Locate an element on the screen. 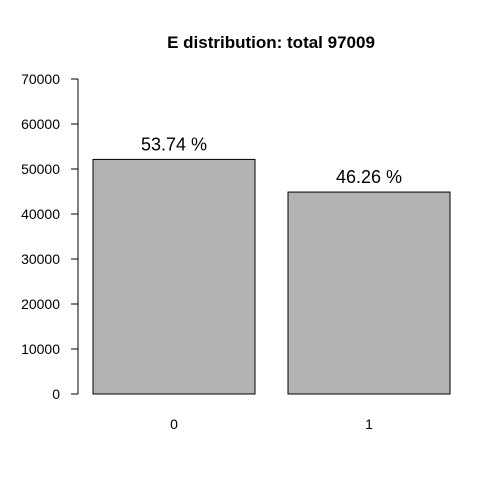  data-label-1: 46.26 % is located at coordinates (369, 177).